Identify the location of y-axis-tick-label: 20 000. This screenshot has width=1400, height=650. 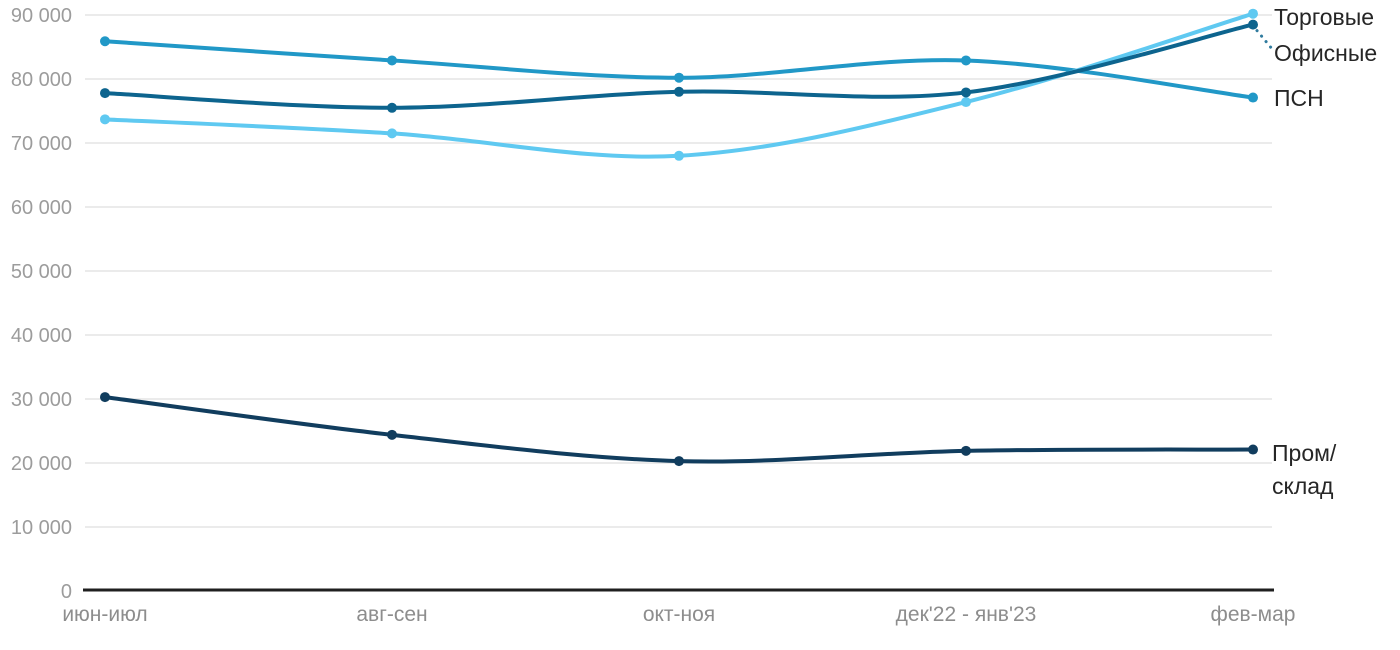
(41, 464).